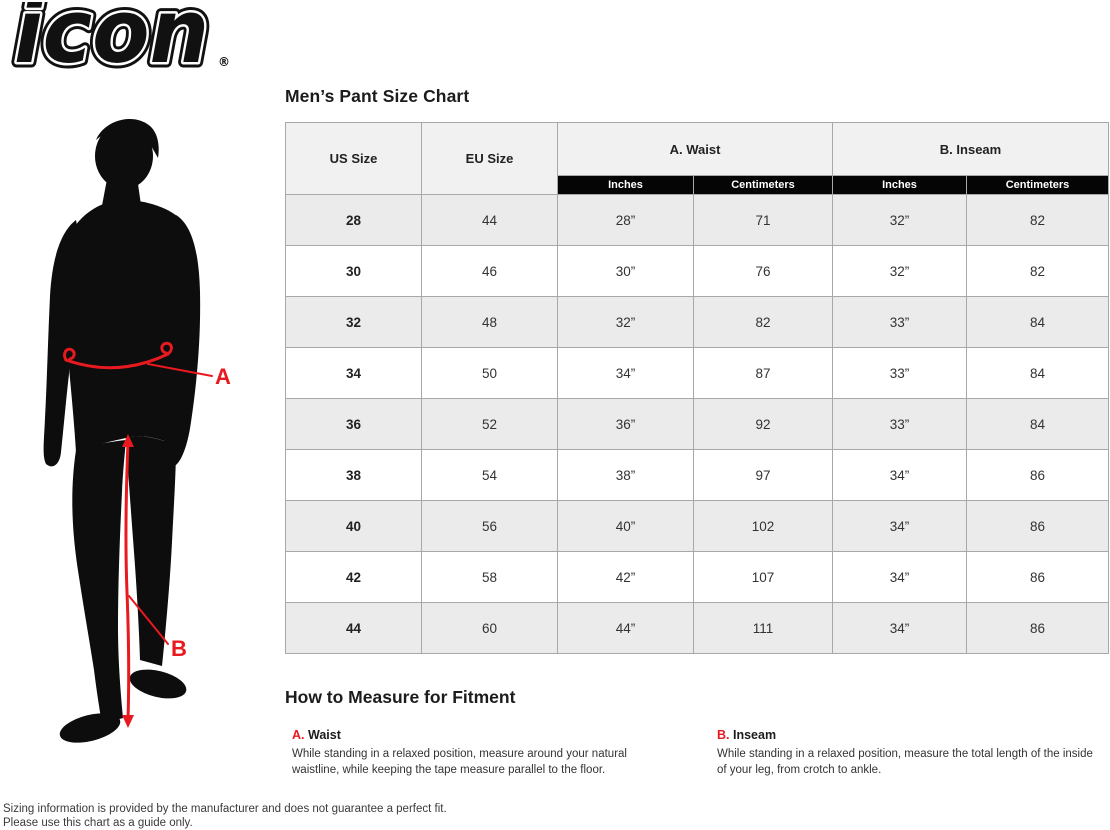 This screenshot has width=1110, height=830. I want to click on cell-waist-in: 32”, so click(625, 322).